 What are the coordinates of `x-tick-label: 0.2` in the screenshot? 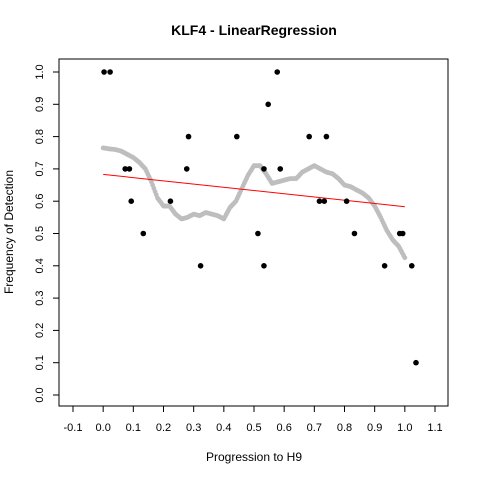 It's located at (163, 428).